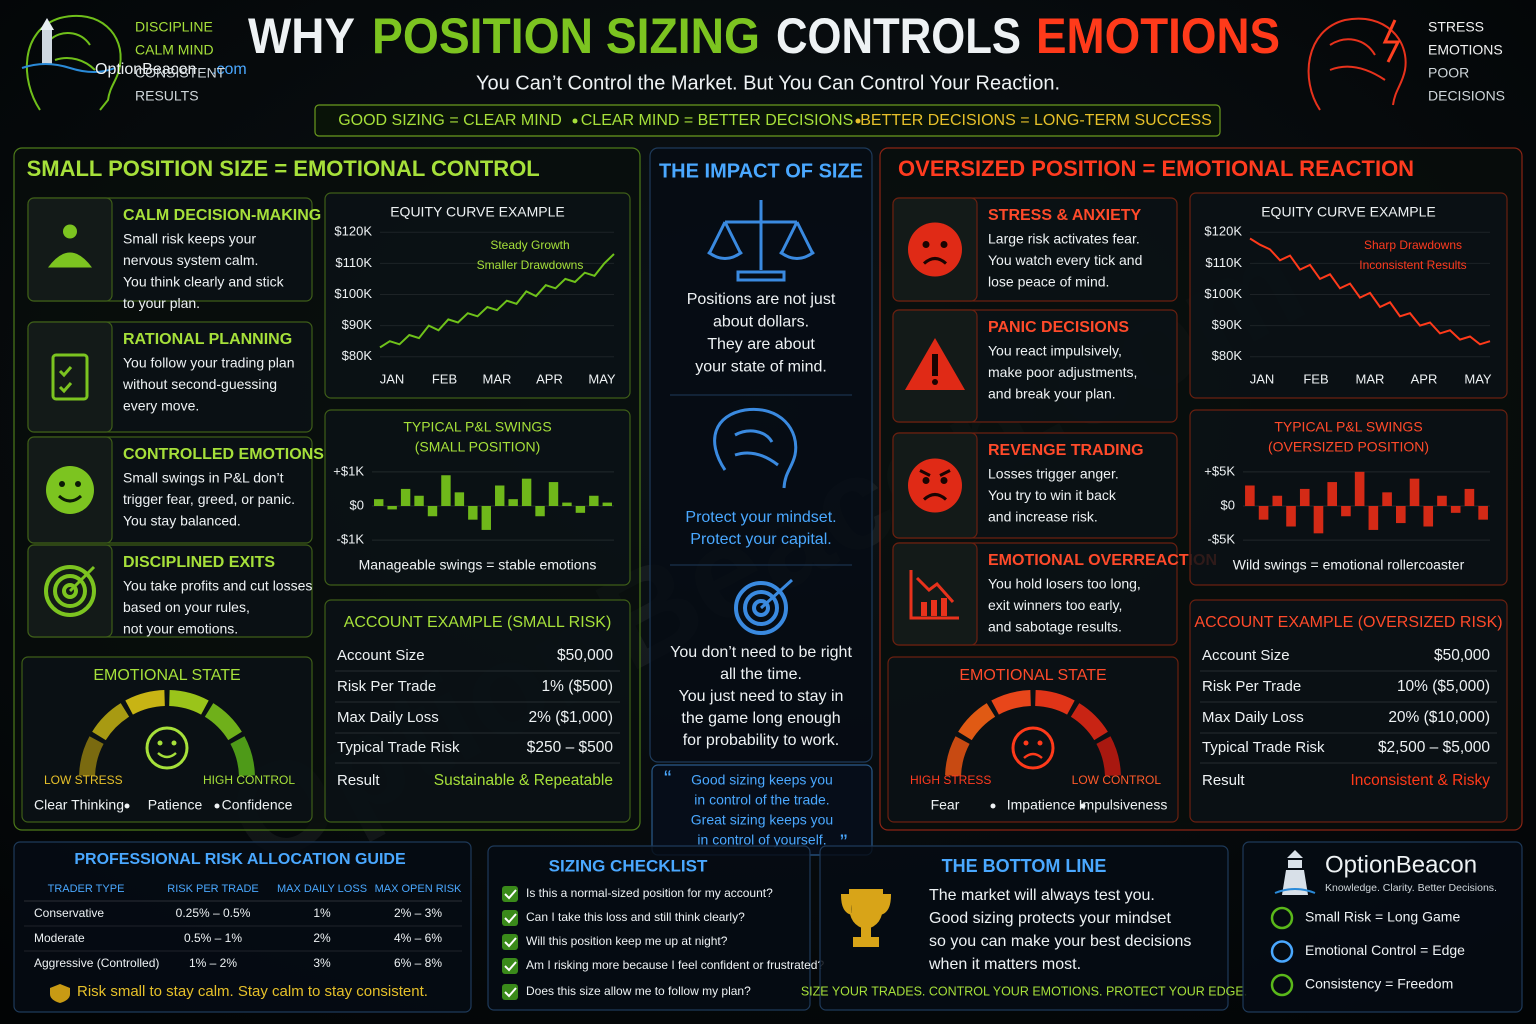  I want to click on bottom-line-title: THE BOTTOM LINE, so click(1024, 866).